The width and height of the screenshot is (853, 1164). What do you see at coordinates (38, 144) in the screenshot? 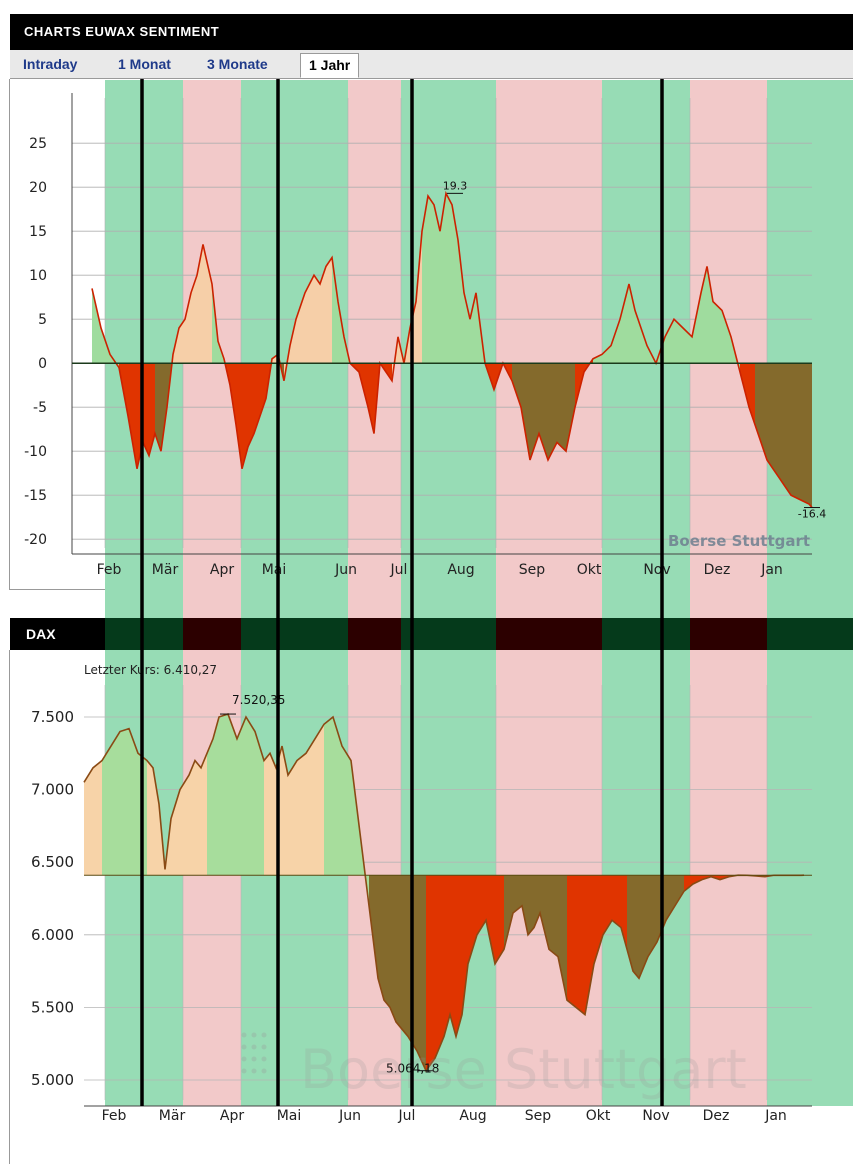
I see `y-tick-label: 25` at bounding box center [38, 144].